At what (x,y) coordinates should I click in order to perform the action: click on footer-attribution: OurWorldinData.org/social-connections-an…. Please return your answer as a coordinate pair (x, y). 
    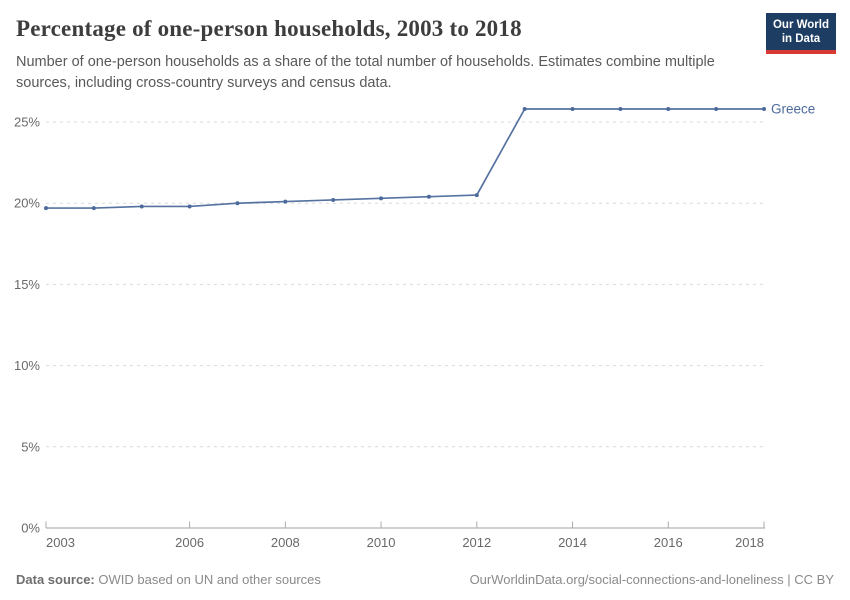
    Looking at the image, I should click on (652, 579).